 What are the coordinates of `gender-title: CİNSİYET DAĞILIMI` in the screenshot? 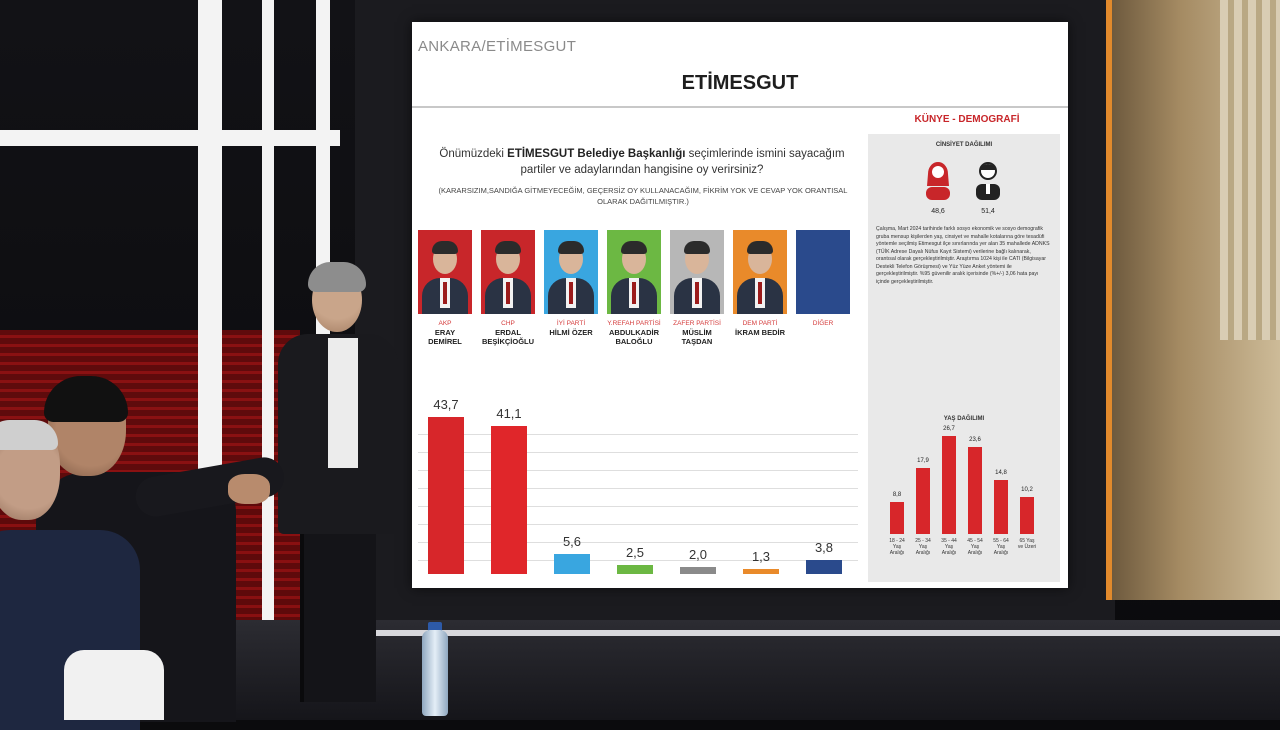 It's located at (964, 145).